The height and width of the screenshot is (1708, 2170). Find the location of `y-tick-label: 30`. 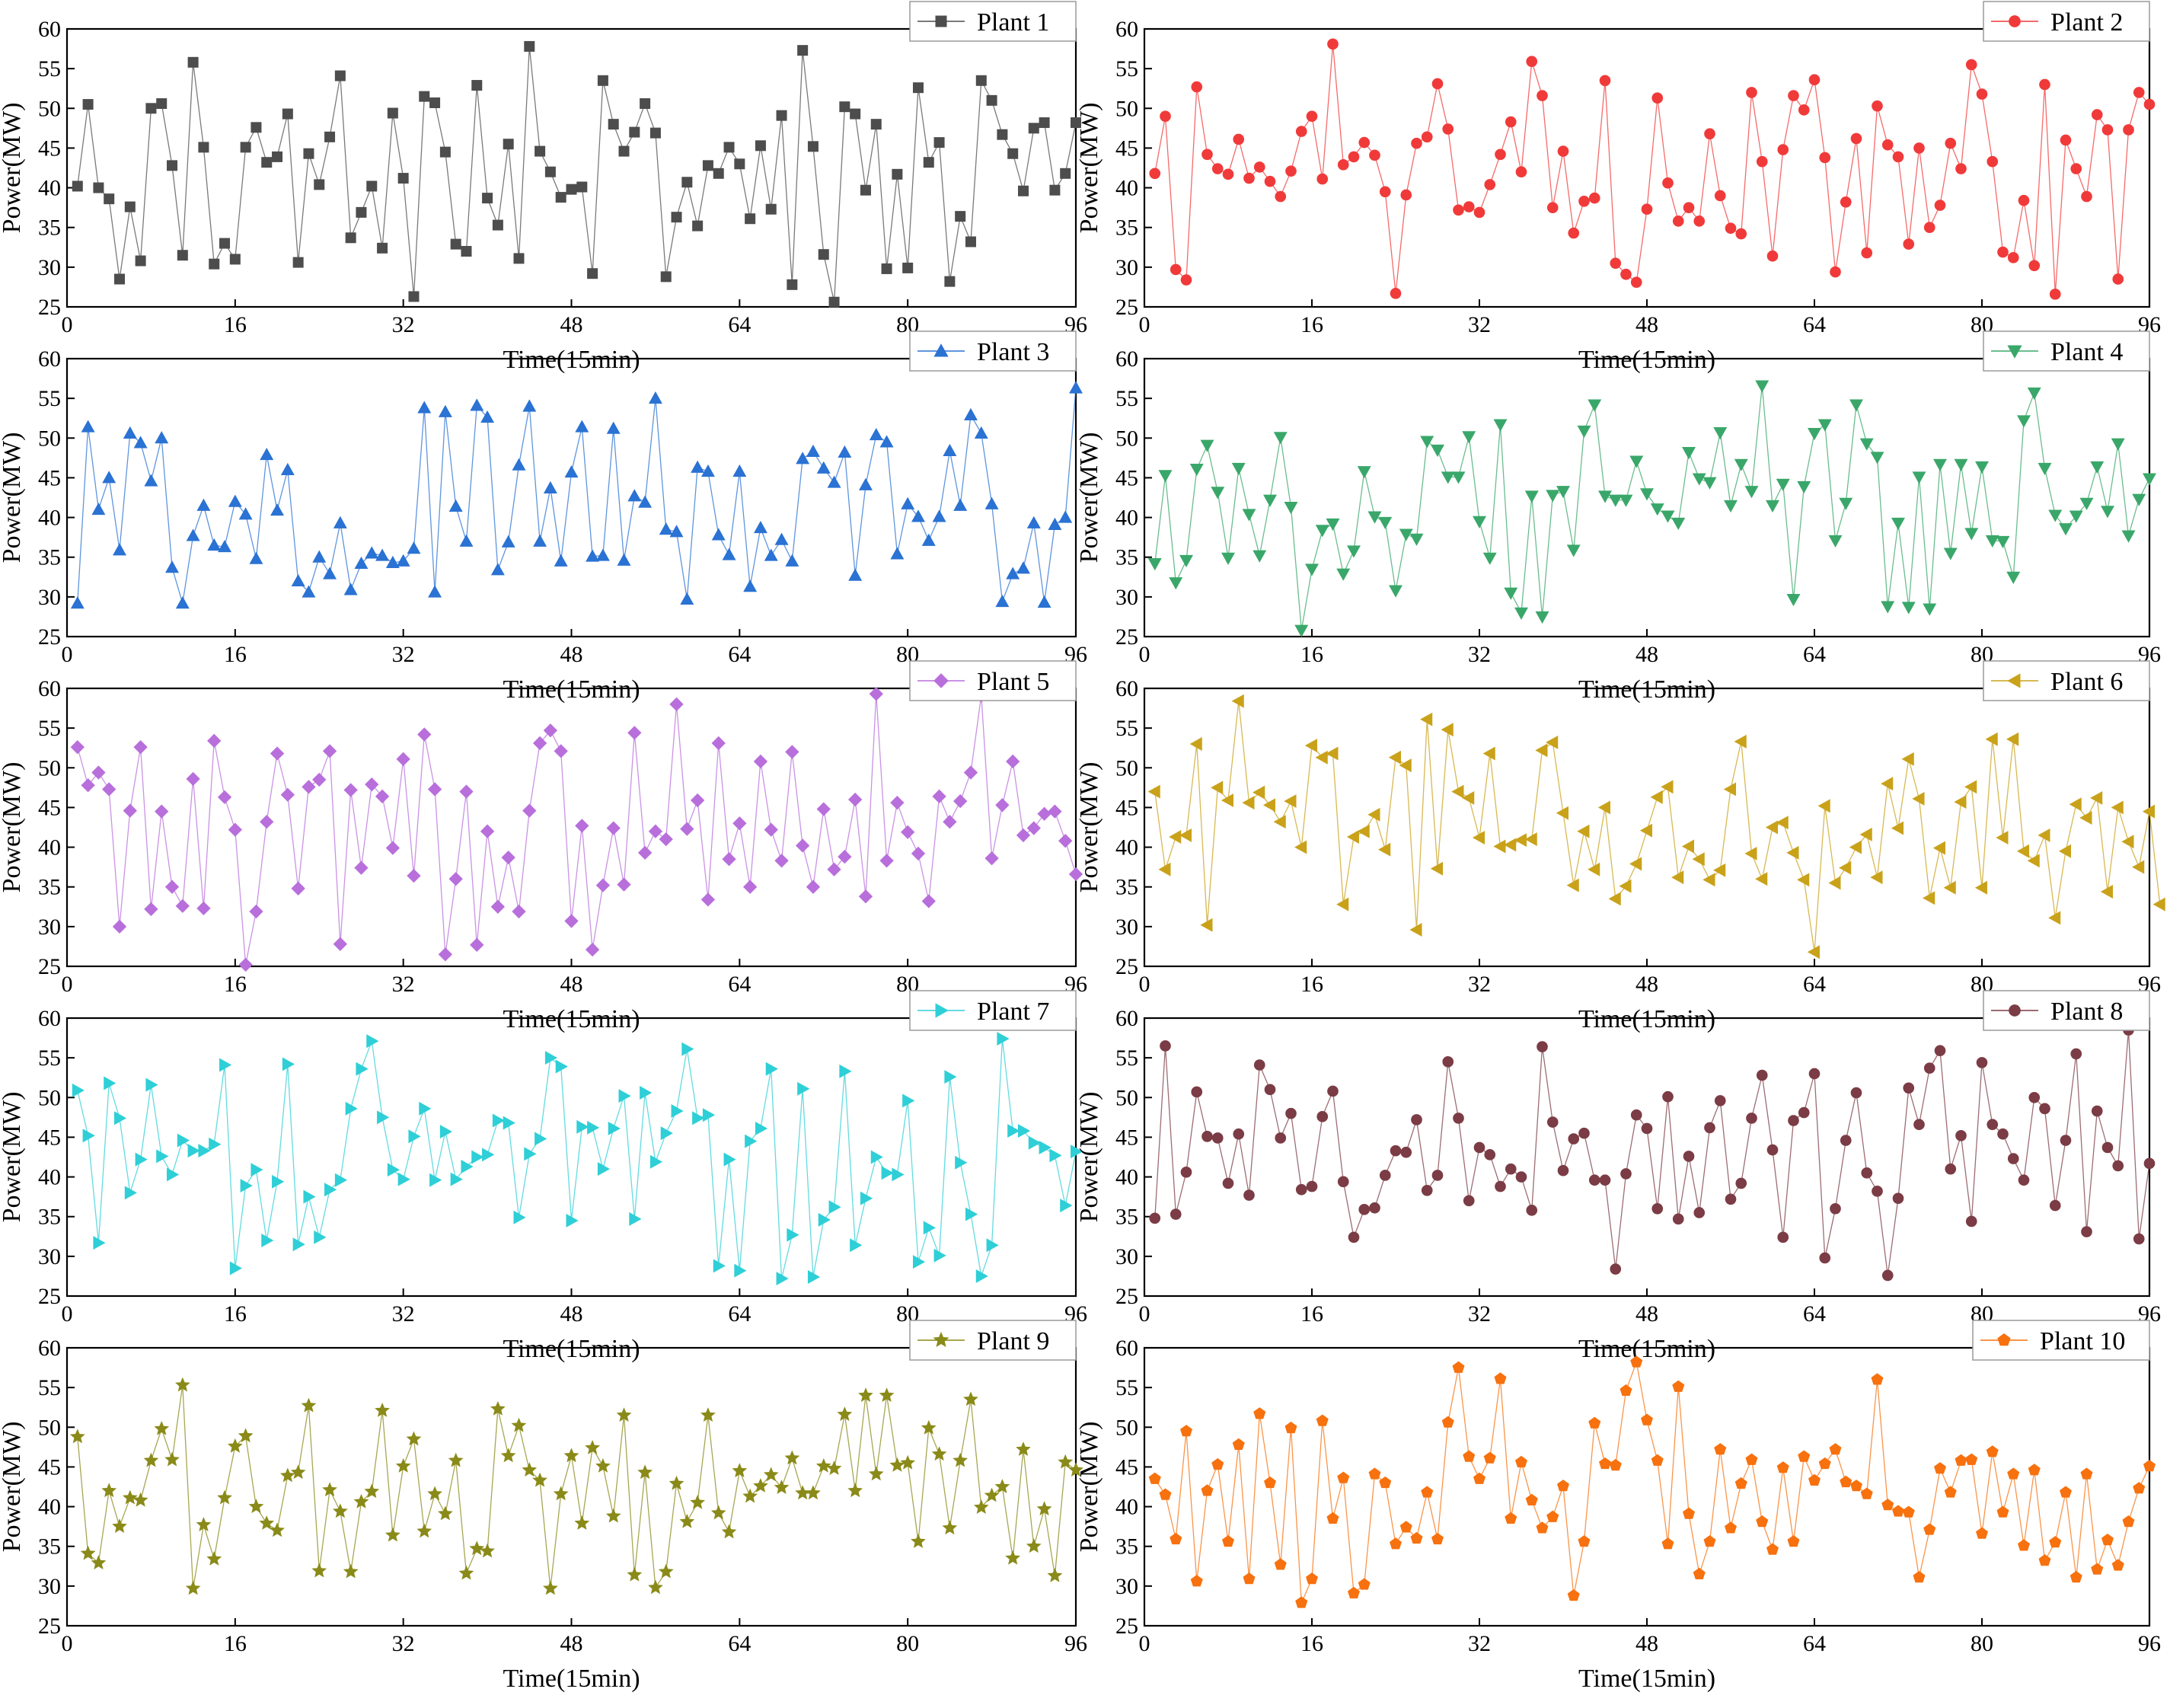

y-tick-label: 30 is located at coordinates (1126, 1256).